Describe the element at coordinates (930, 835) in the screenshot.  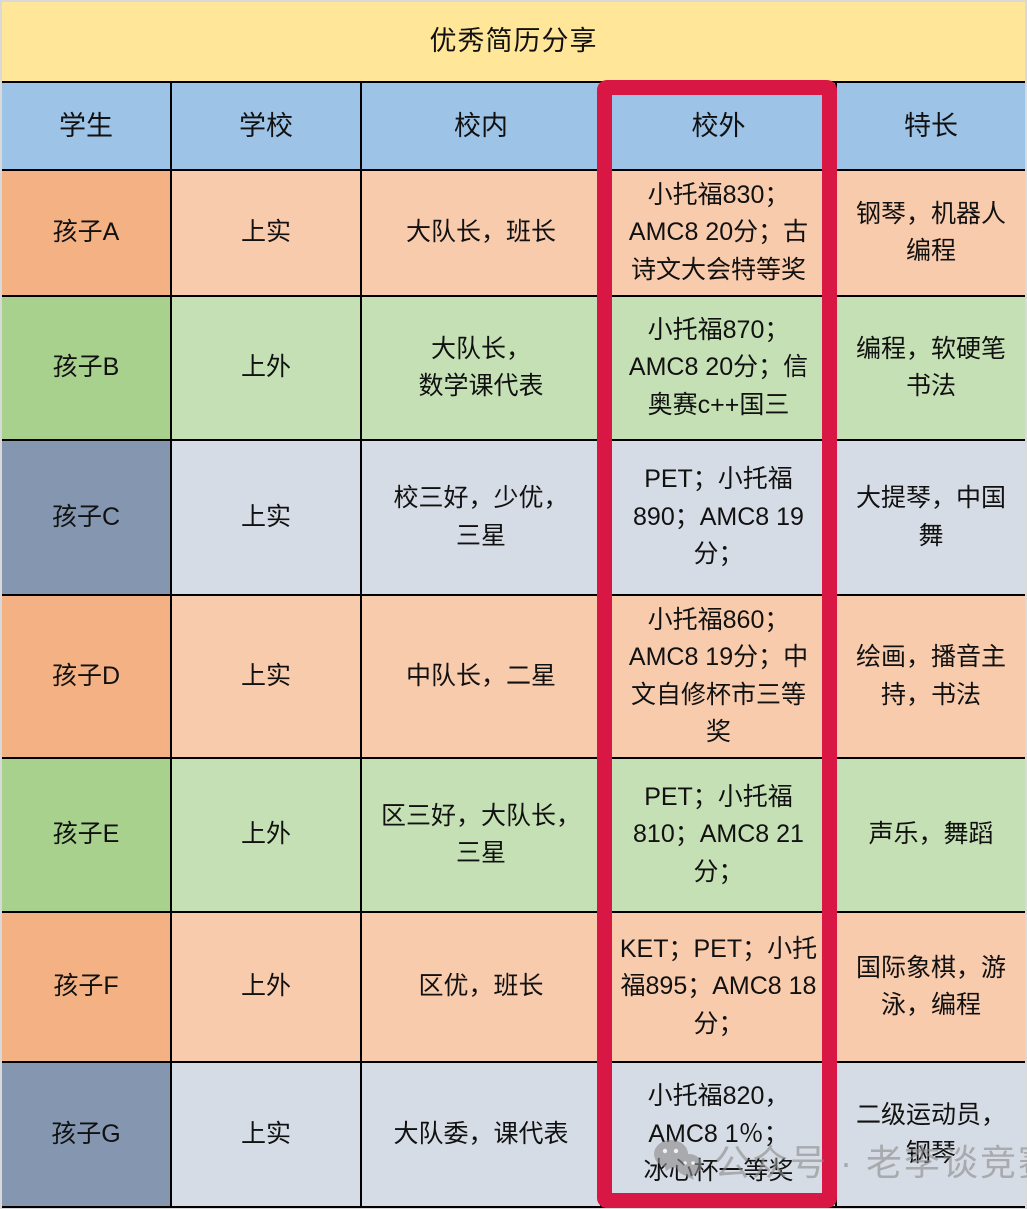
I see `specialty-cell: 声乐，舞蹈` at that location.